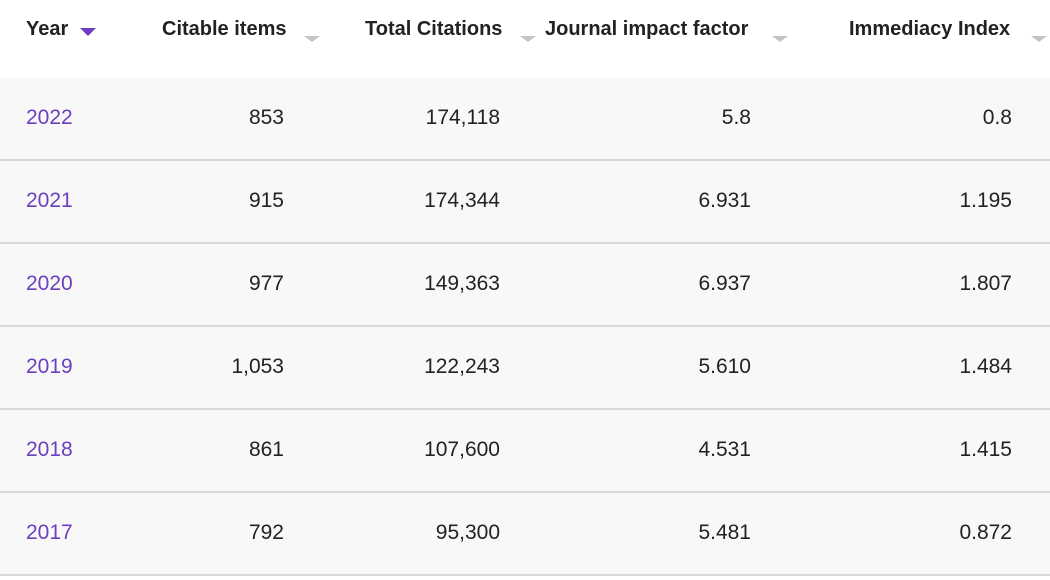  Describe the element at coordinates (724, 449) in the screenshot. I see `journal-impact-factor-cell: 4.531` at that location.